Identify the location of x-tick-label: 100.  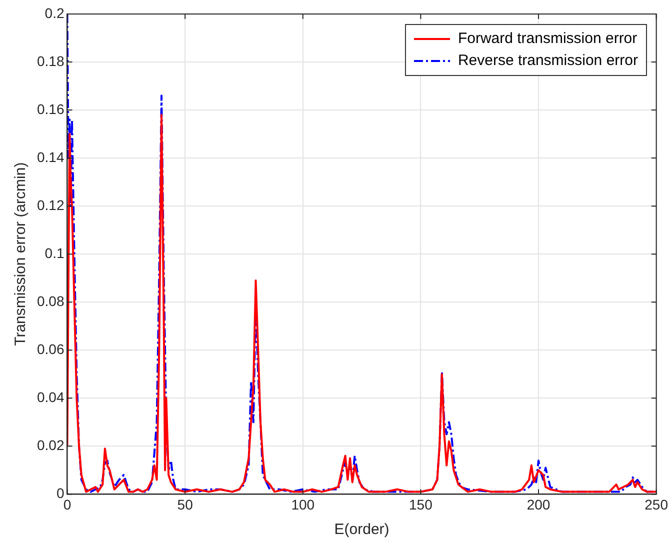
(303, 504).